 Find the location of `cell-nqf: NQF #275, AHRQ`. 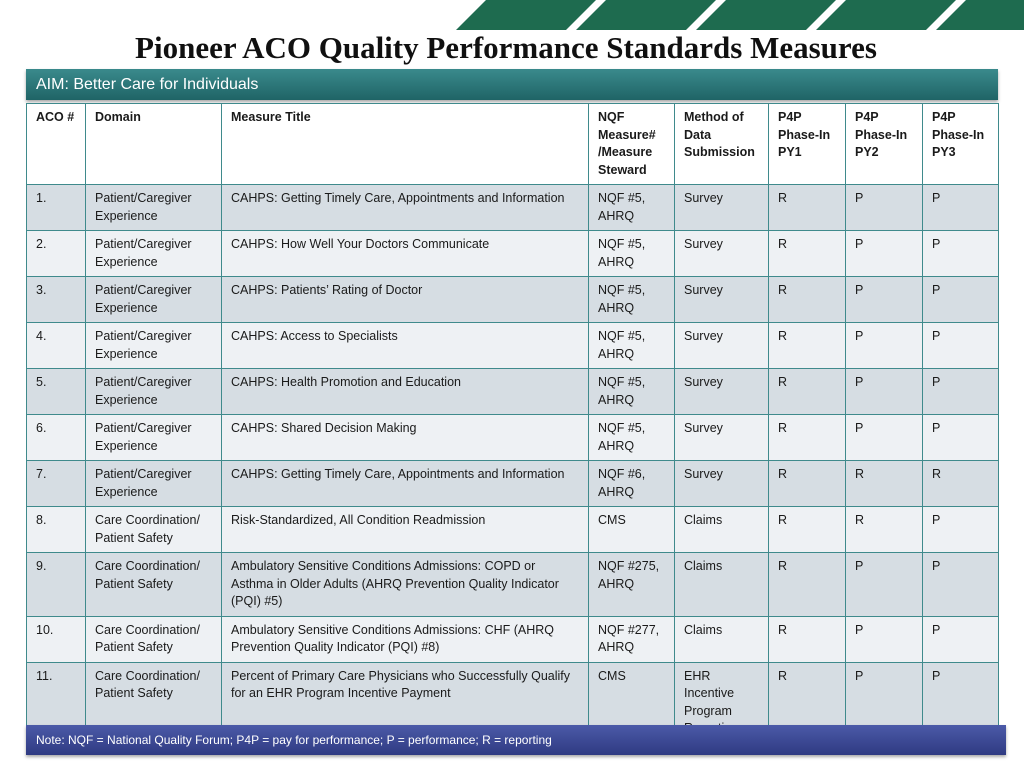

cell-nqf: NQF #275, AHRQ is located at coordinates (631, 584).